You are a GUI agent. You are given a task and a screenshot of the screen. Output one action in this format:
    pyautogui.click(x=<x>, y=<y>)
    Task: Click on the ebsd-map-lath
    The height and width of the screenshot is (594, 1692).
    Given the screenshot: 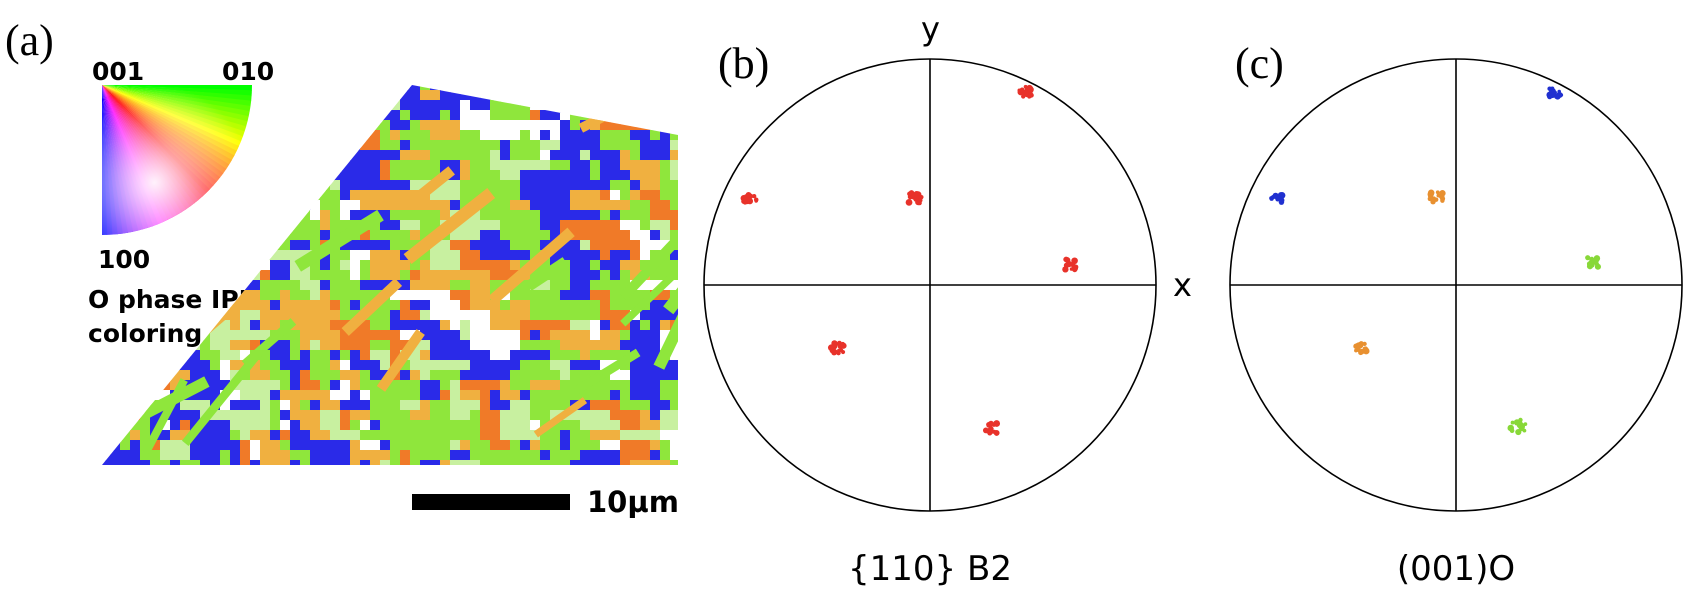 What is the action you would take?
    pyautogui.click(x=560, y=417)
    